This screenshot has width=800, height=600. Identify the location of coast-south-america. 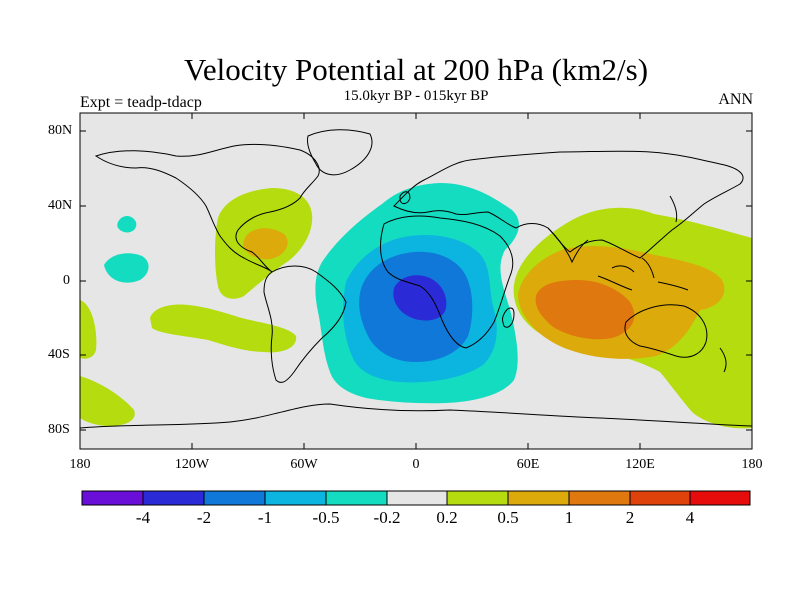
(305, 324).